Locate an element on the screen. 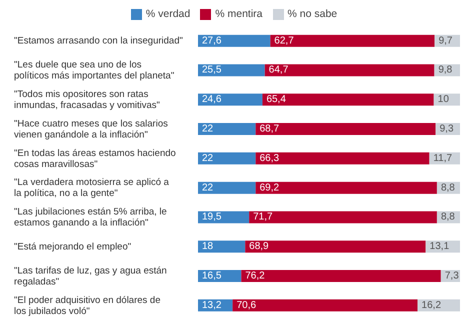 The height and width of the screenshot is (331, 472). data-label: 68,9 is located at coordinates (259, 246).